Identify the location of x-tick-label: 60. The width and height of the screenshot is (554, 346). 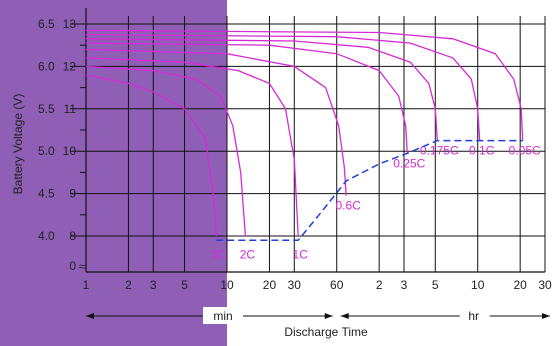
(337, 285).